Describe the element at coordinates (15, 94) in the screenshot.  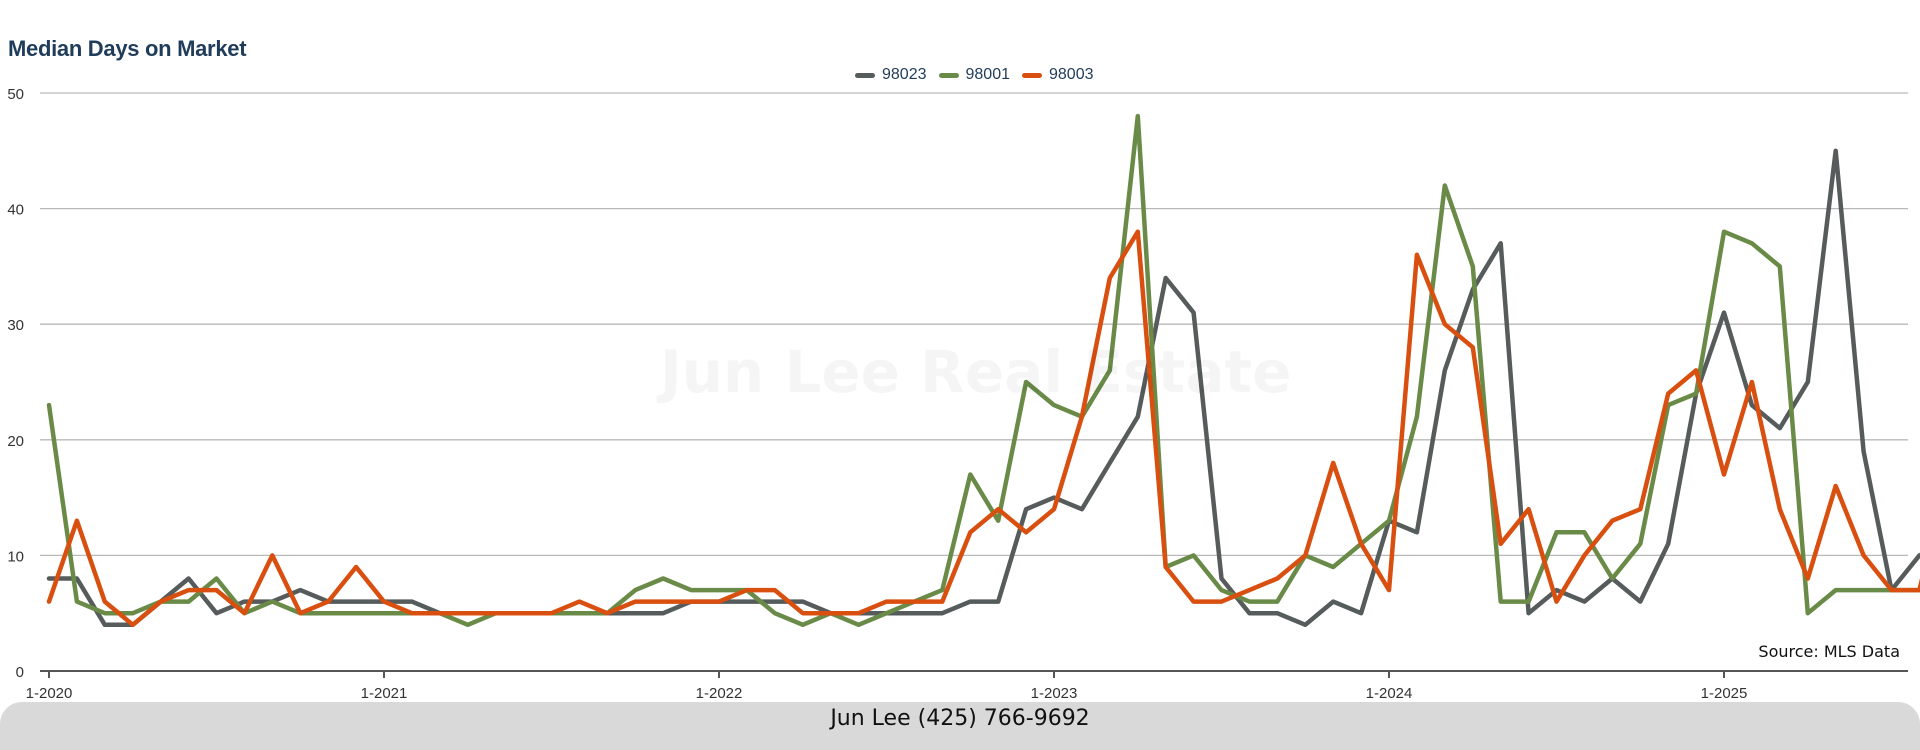
I see `y-tick-label: 50` at that location.